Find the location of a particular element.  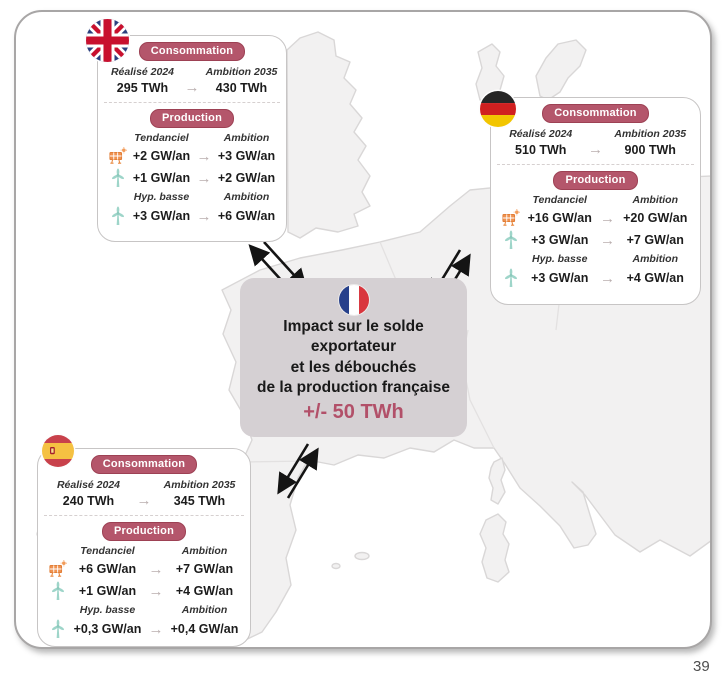

page-number: 39 is located at coordinates (701, 666).